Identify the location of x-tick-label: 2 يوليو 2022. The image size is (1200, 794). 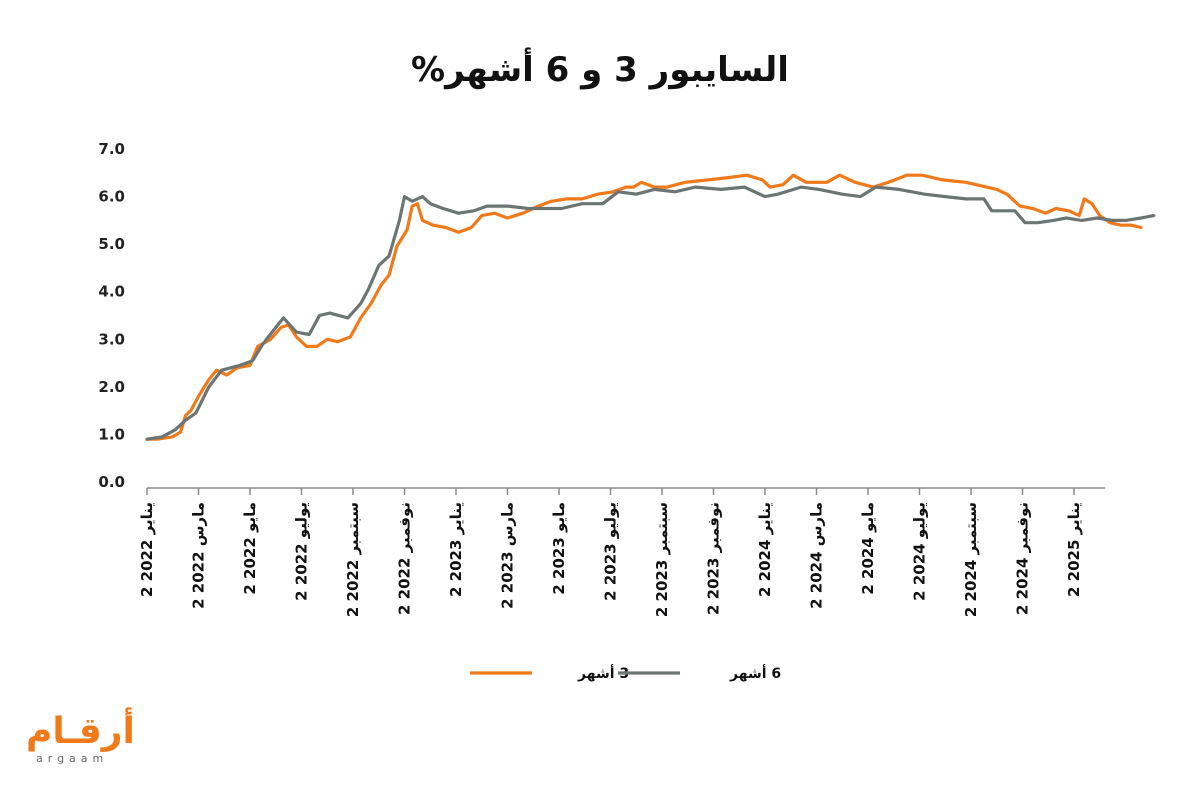
(302, 551).